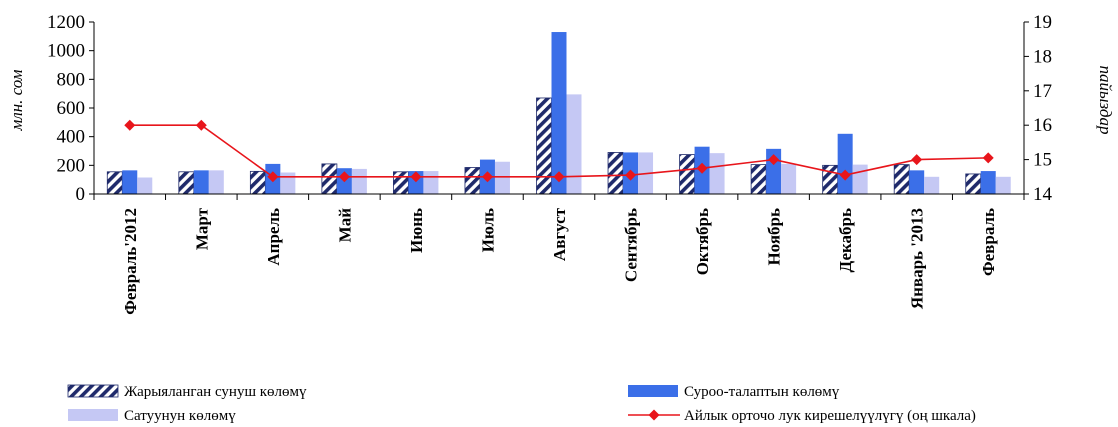  I want to click on y2-tick-label: 18, so click(1042, 56).